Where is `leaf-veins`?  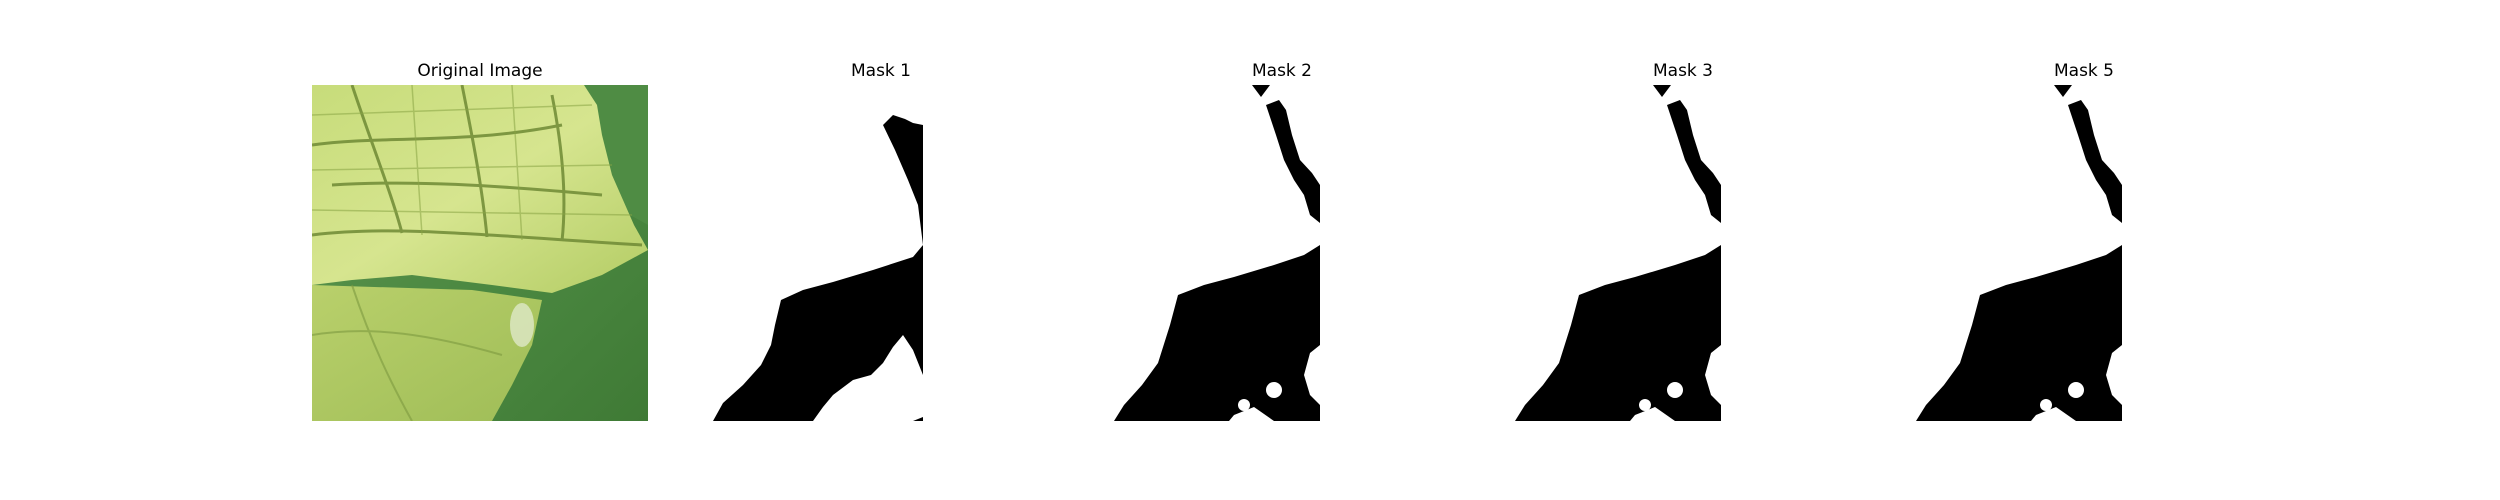 leaf-veins is located at coordinates (477, 166).